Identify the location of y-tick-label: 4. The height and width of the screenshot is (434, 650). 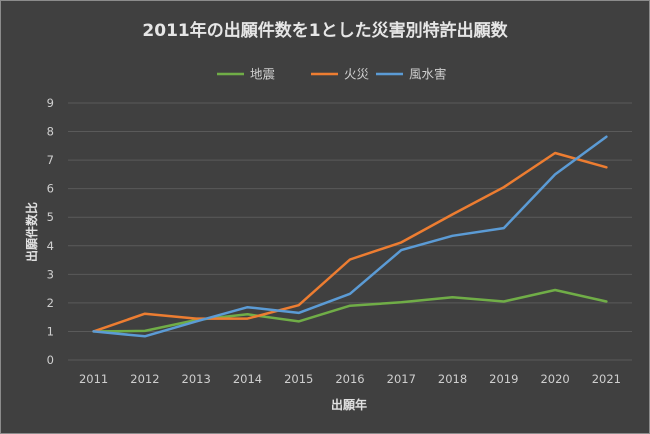
(50, 246).